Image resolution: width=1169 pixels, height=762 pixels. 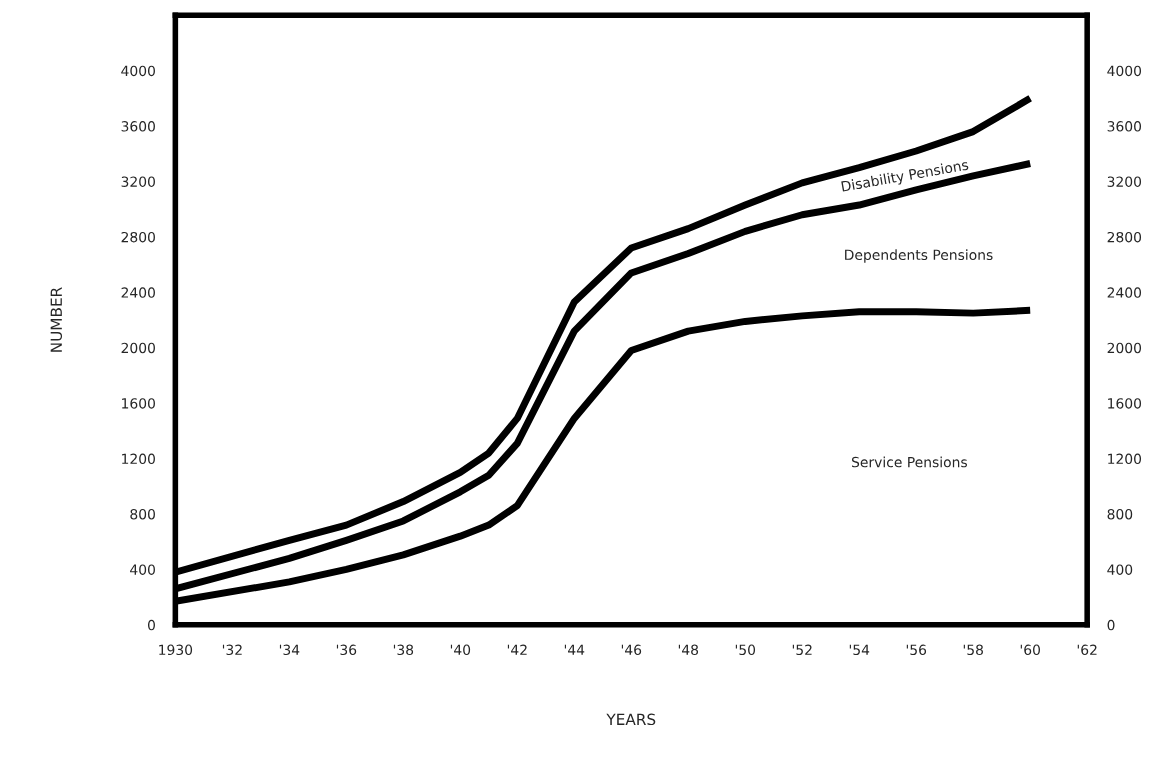 I want to click on annotation: Disability Pensions, so click(x=905, y=177).